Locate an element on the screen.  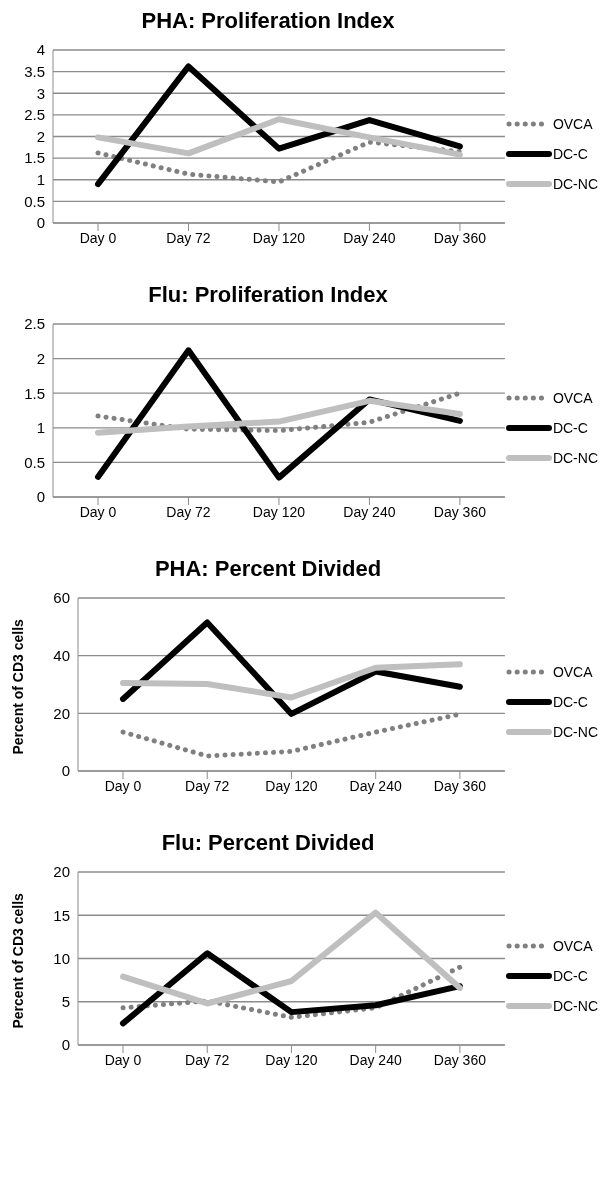
y-tick-label: 5 is located at coordinates (65, 1002).